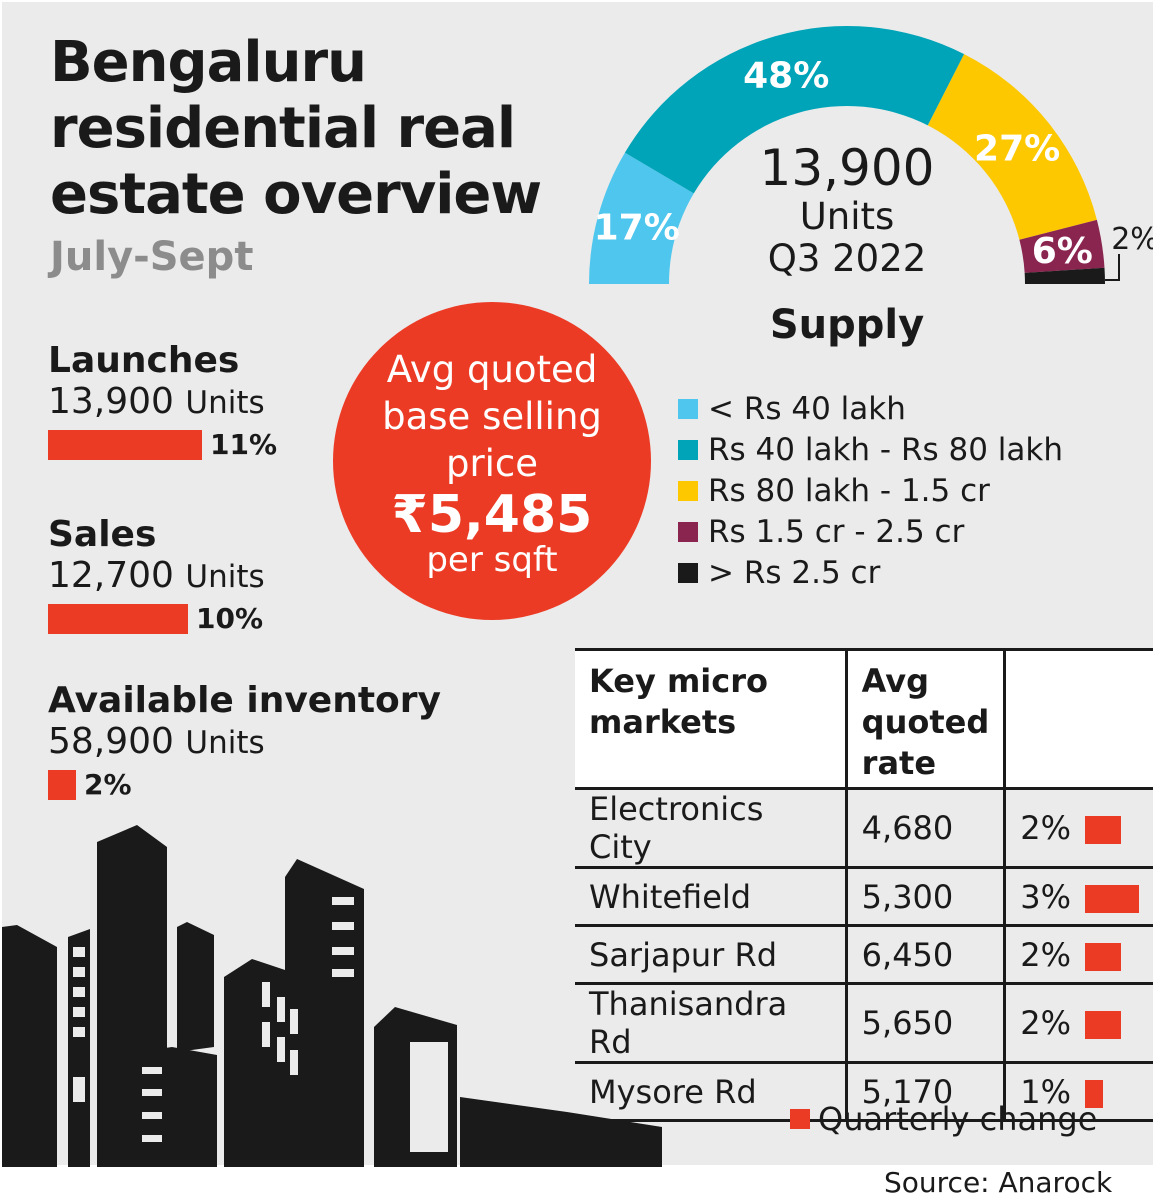  Describe the element at coordinates (208, 62) in the screenshot. I see `title-line: Bengaluru` at that location.